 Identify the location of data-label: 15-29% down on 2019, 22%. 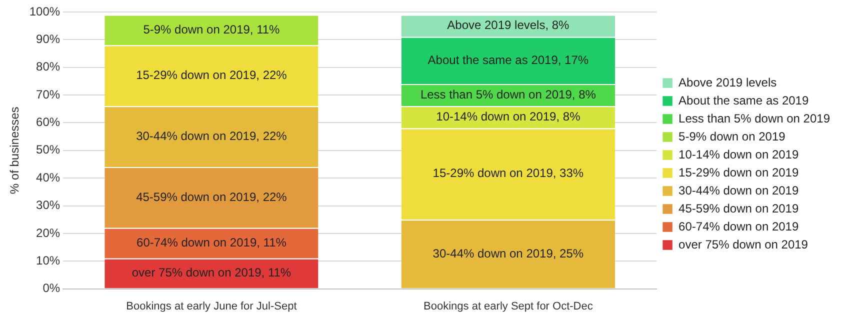
(212, 75).